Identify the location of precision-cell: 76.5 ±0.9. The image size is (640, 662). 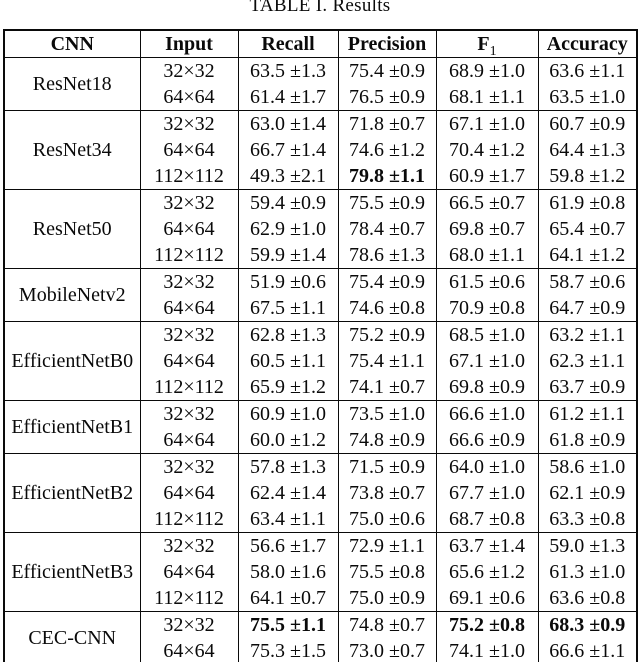
(387, 97).